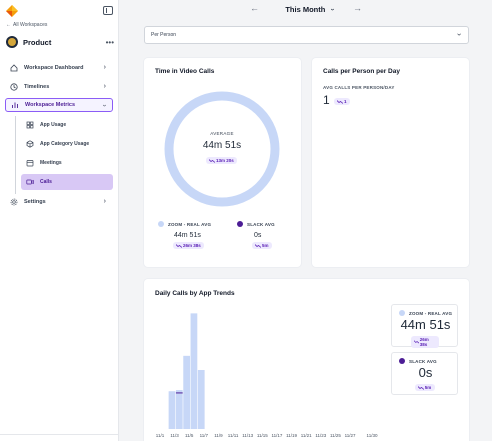  What do you see at coordinates (306, 435) in the screenshot?
I see `x-tick-label: 11/21` at bounding box center [306, 435].